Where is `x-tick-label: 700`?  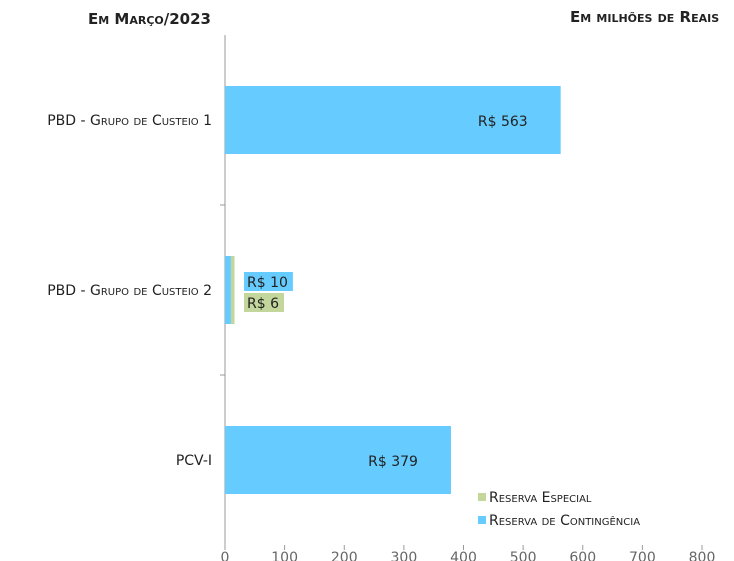
x-tick-label: 700 is located at coordinates (642, 555).